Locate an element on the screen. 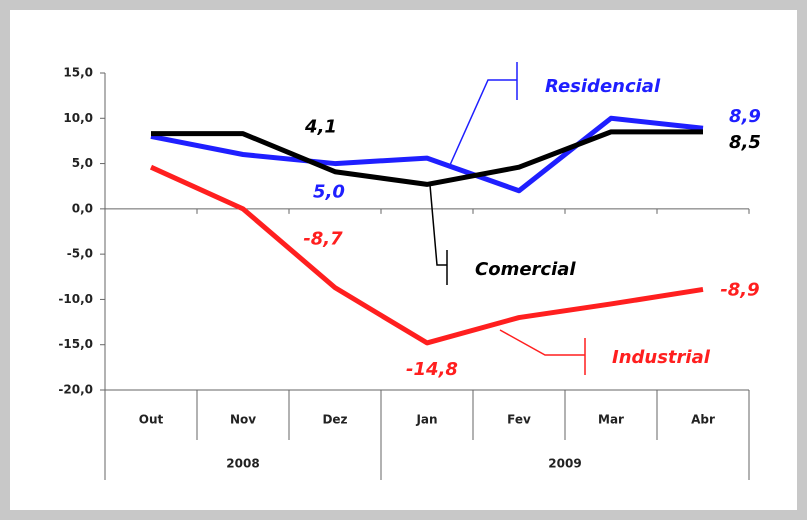 Image resolution: width=807 pixels, height=520 pixels. y-tick-label: -5,0 is located at coordinates (80, 254).